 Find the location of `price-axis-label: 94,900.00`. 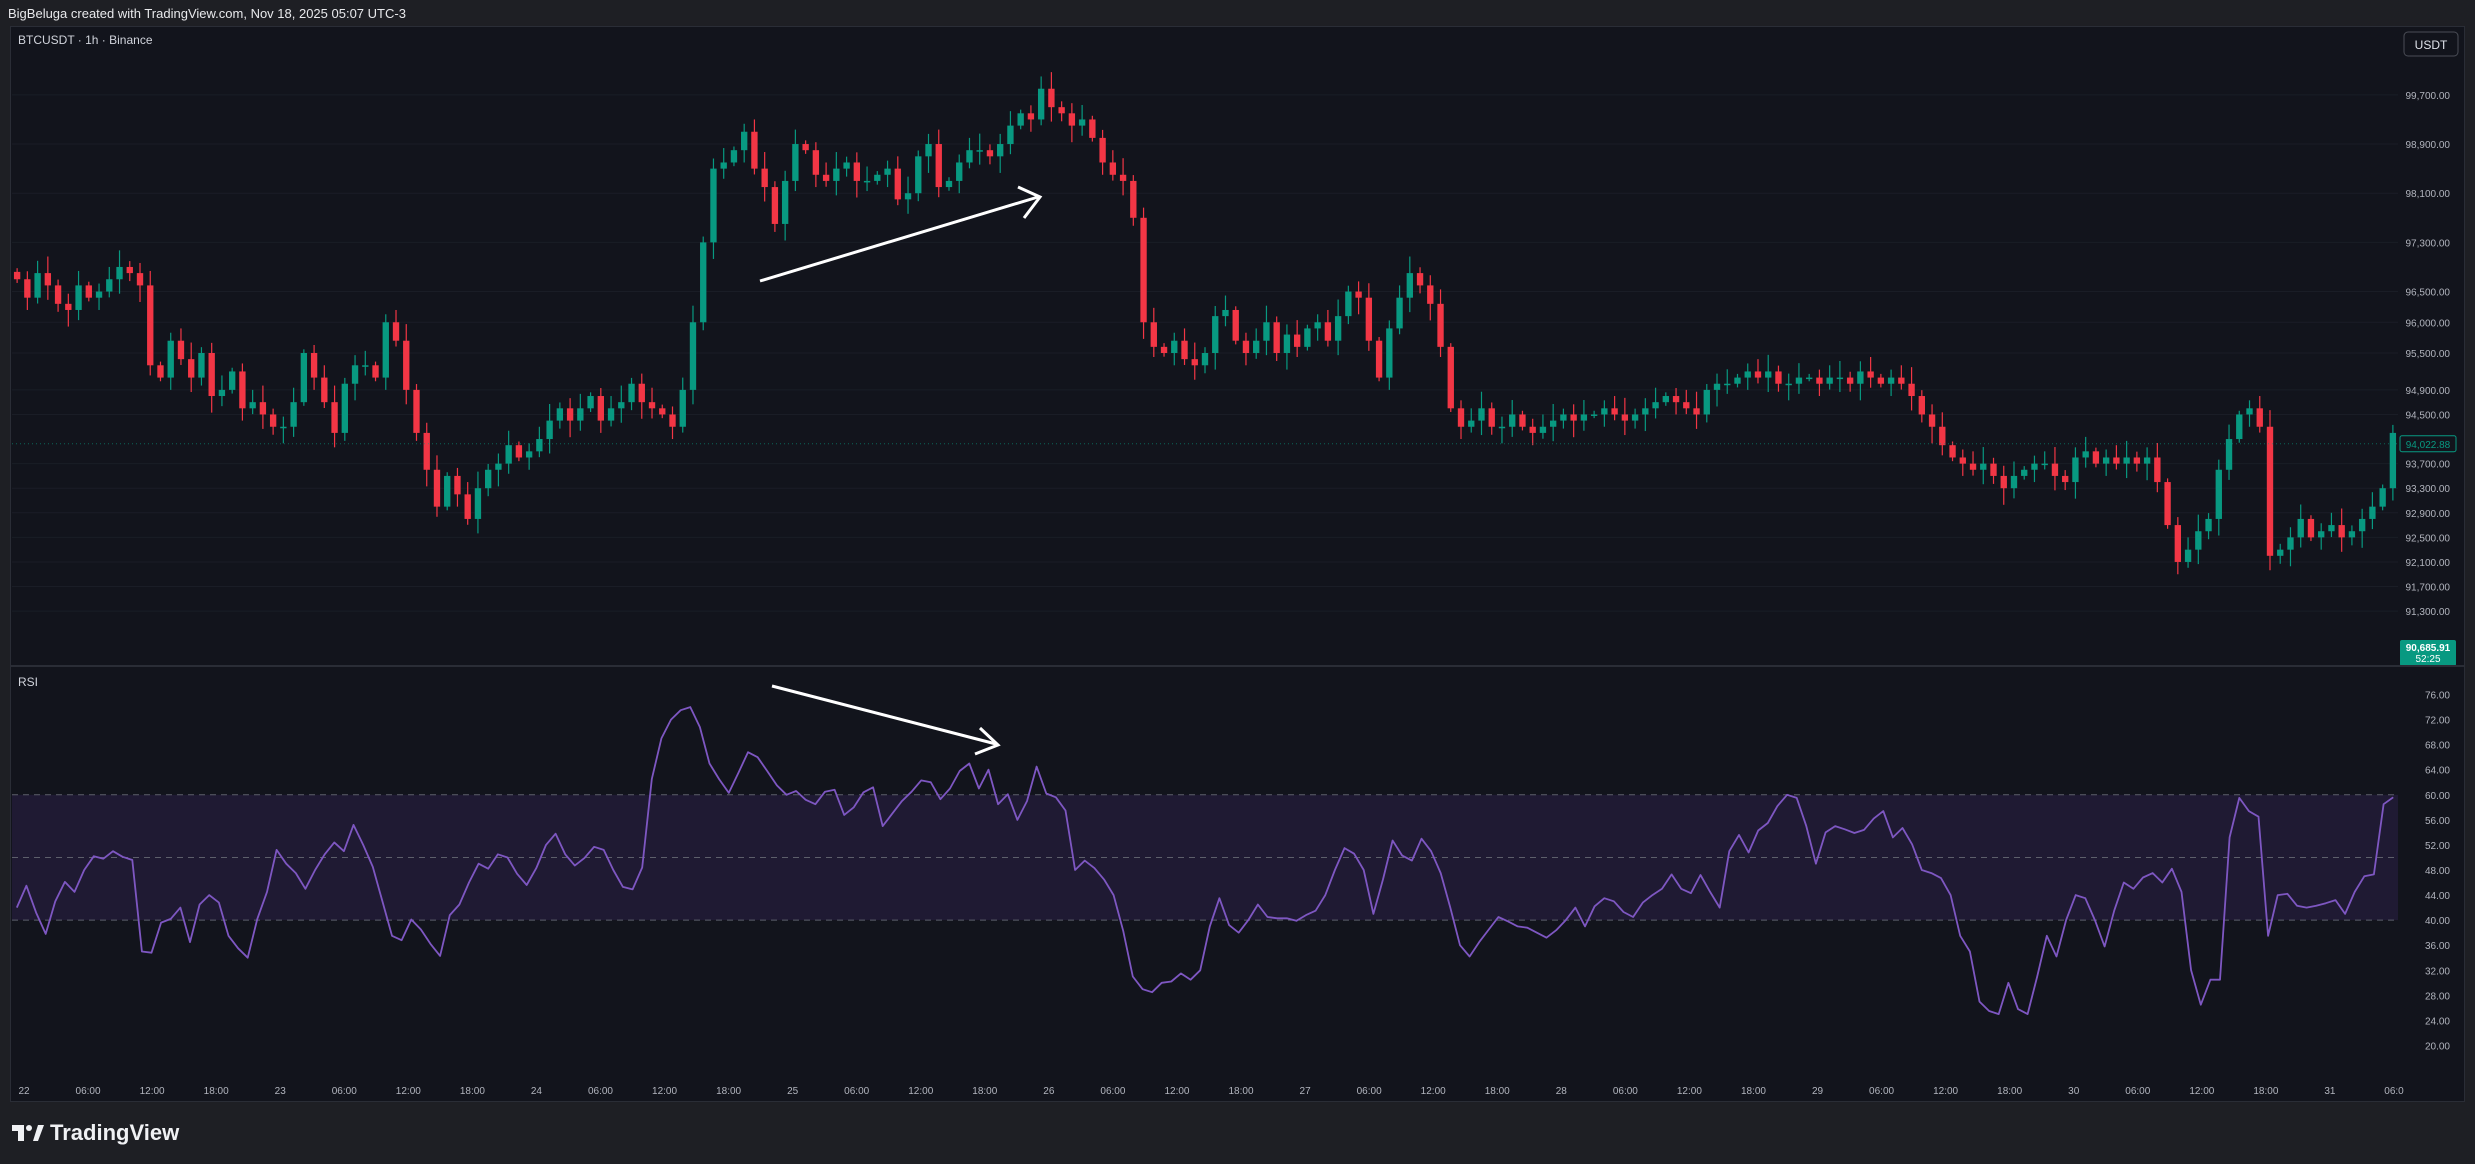

price-axis-label: 94,900.00 is located at coordinates (2428, 391).